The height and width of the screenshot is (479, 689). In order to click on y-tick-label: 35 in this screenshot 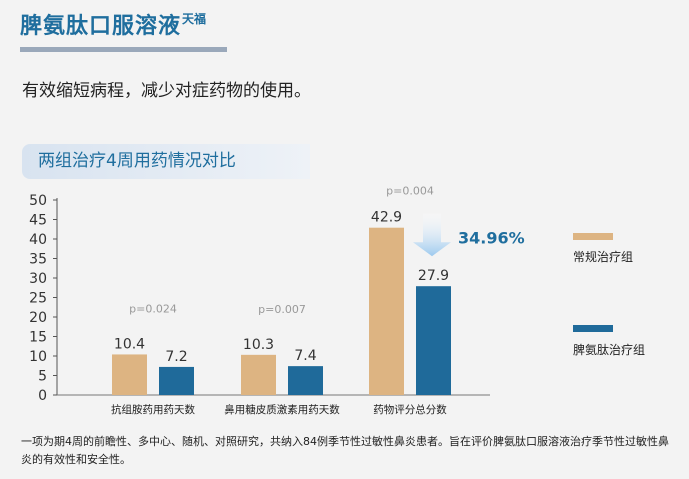, I will do `click(38, 260)`.